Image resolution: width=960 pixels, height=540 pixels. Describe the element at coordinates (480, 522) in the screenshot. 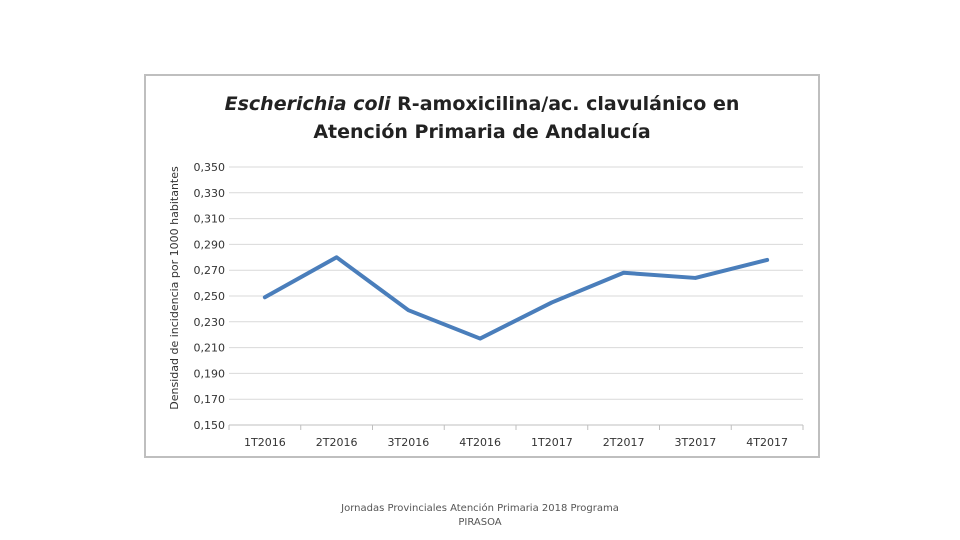

I see `footer-line2: PIRASOA` at that location.